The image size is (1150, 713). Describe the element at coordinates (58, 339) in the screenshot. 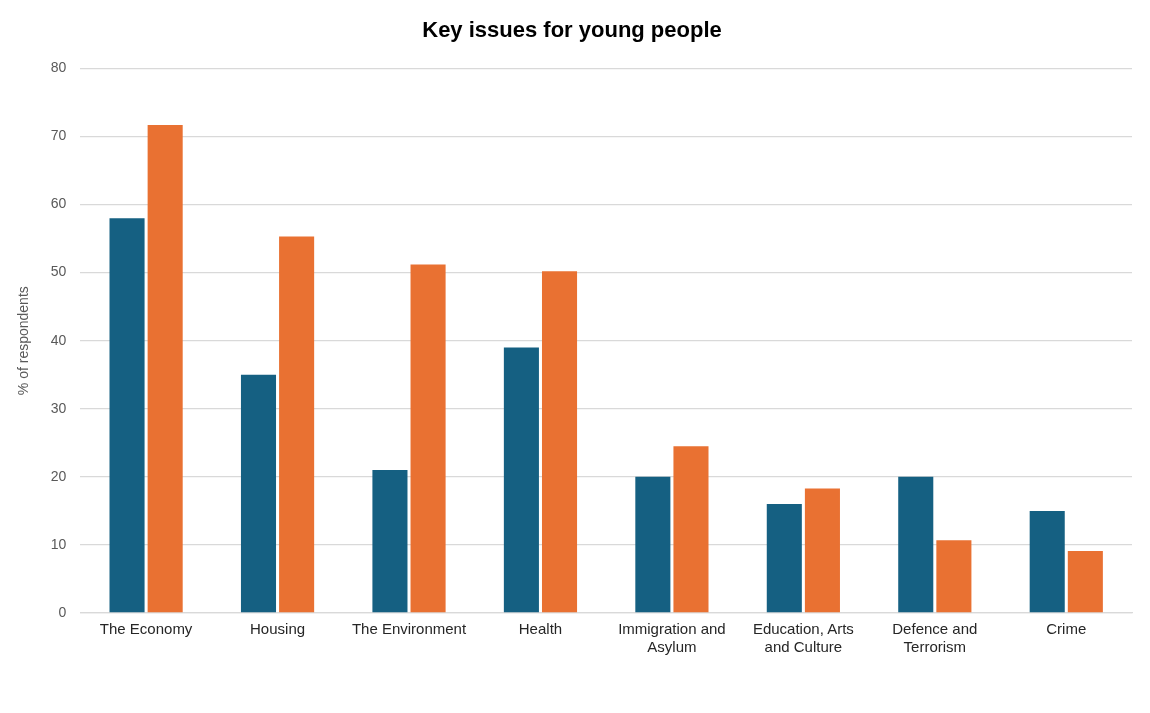

I see `y-tick-label: 40` at that location.